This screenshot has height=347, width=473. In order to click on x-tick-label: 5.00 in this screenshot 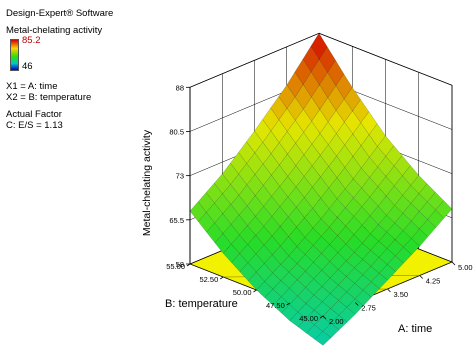, I will do `click(465, 267)`.